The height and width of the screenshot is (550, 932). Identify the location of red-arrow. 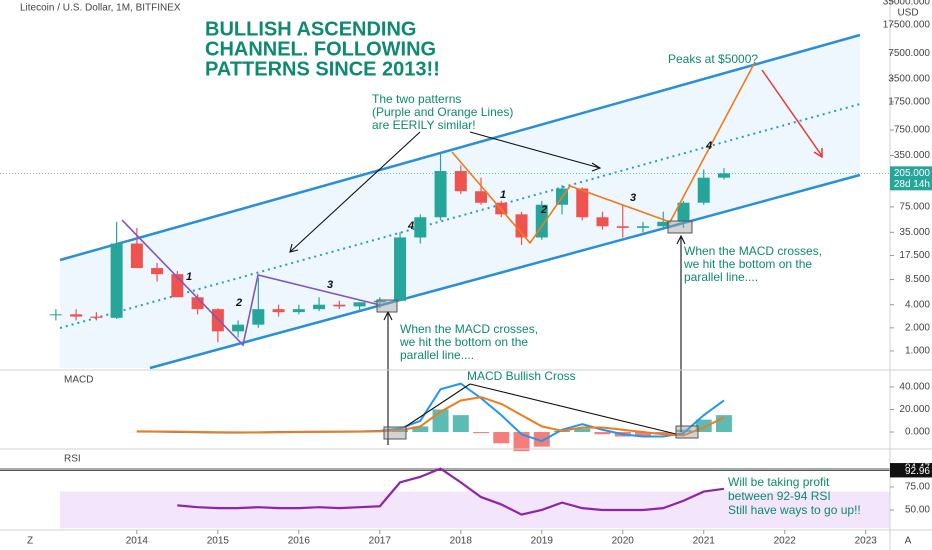
(792, 113).